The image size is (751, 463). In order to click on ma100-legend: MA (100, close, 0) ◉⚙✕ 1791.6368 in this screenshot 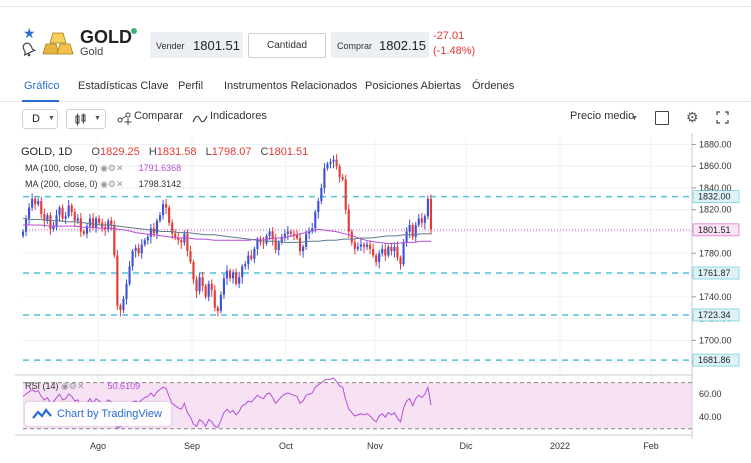, I will do `click(103, 168)`.